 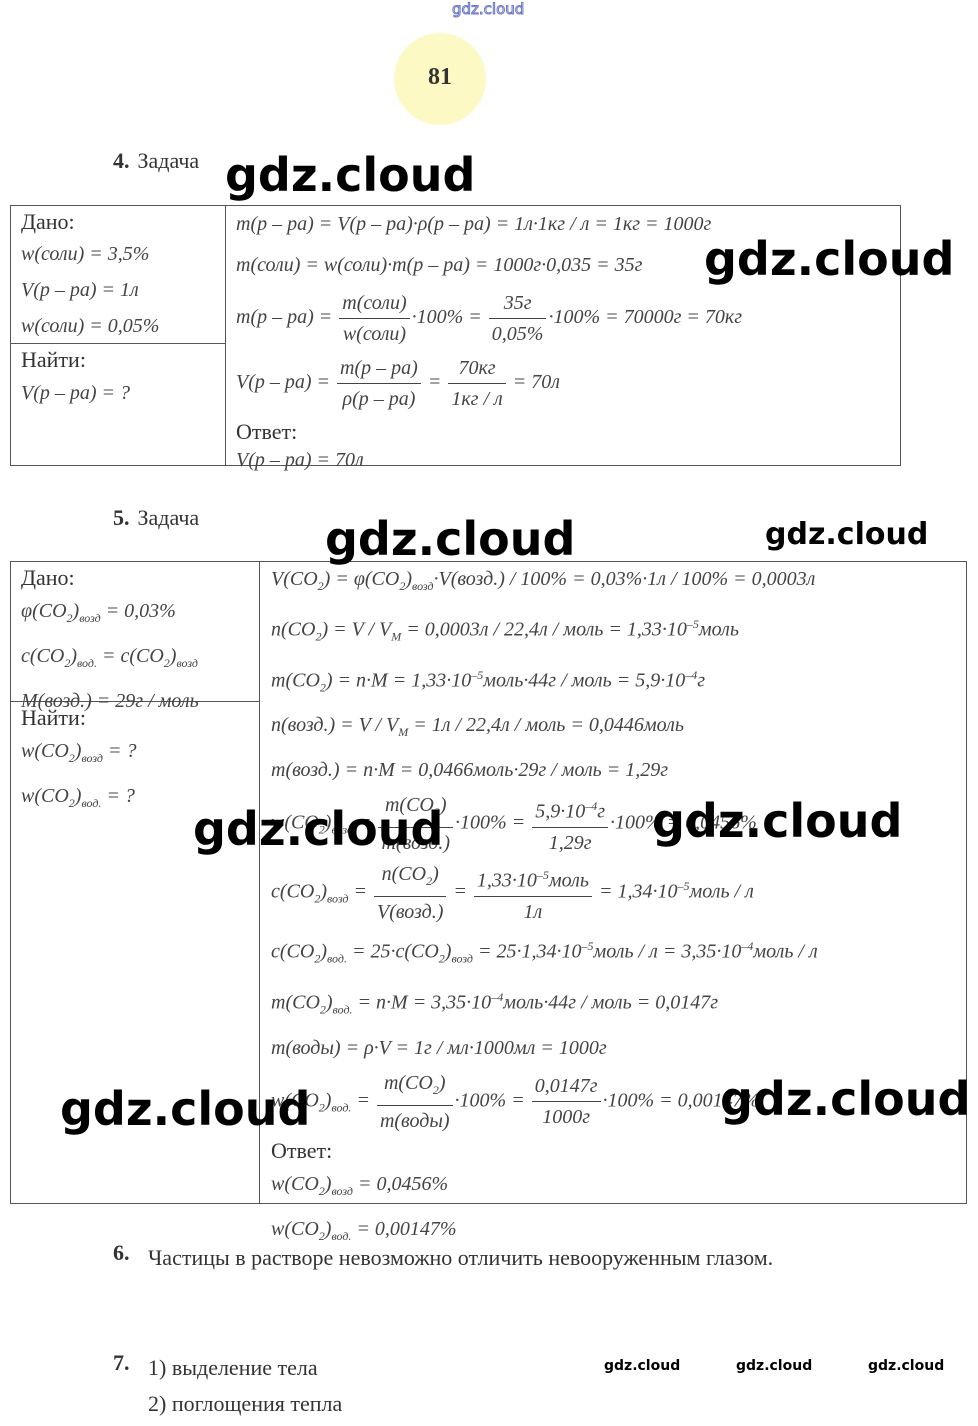 What do you see at coordinates (85, 254) in the screenshot?
I see `text: w(соли) = 3,5%` at bounding box center [85, 254].